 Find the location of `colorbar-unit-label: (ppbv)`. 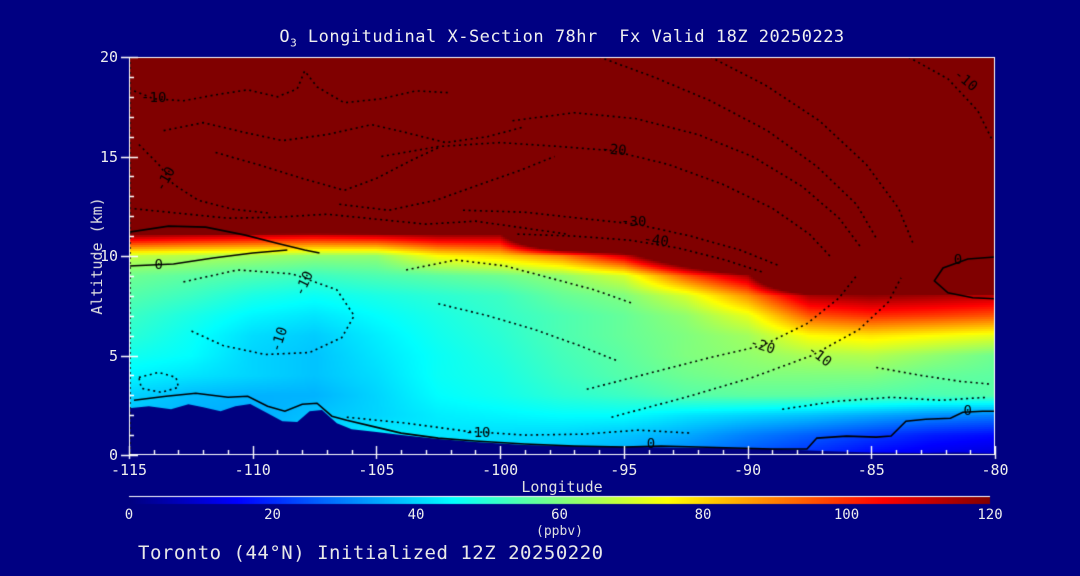

colorbar-unit-label: (ppbv) is located at coordinates (559, 531).